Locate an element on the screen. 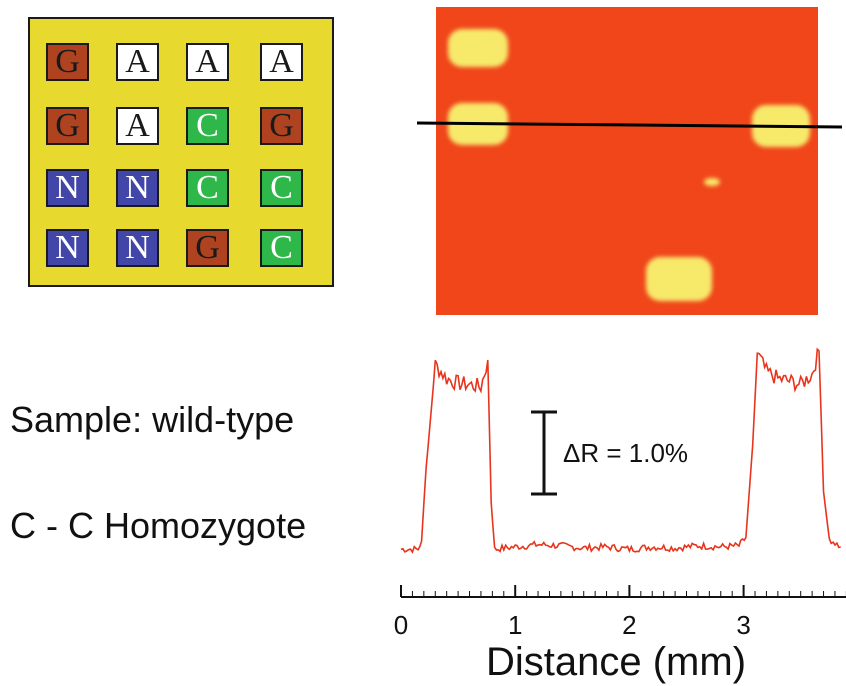  genotype-label: C - C Homozygote is located at coordinates (158, 525).